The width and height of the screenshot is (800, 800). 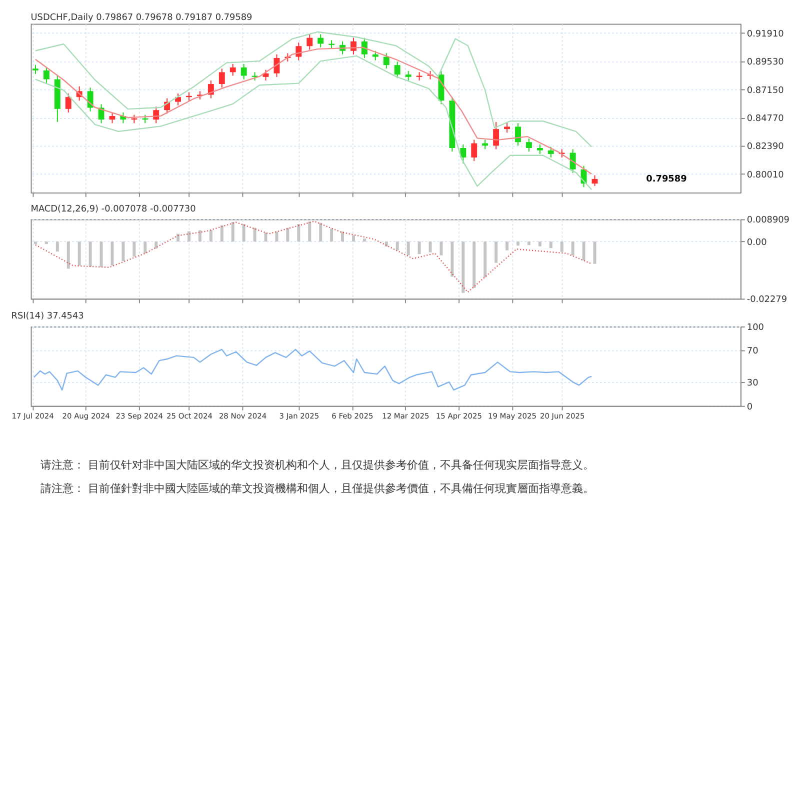 What do you see at coordinates (752, 383) in the screenshot?
I see `y-tick-label: 30` at bounding box center [752, 383].